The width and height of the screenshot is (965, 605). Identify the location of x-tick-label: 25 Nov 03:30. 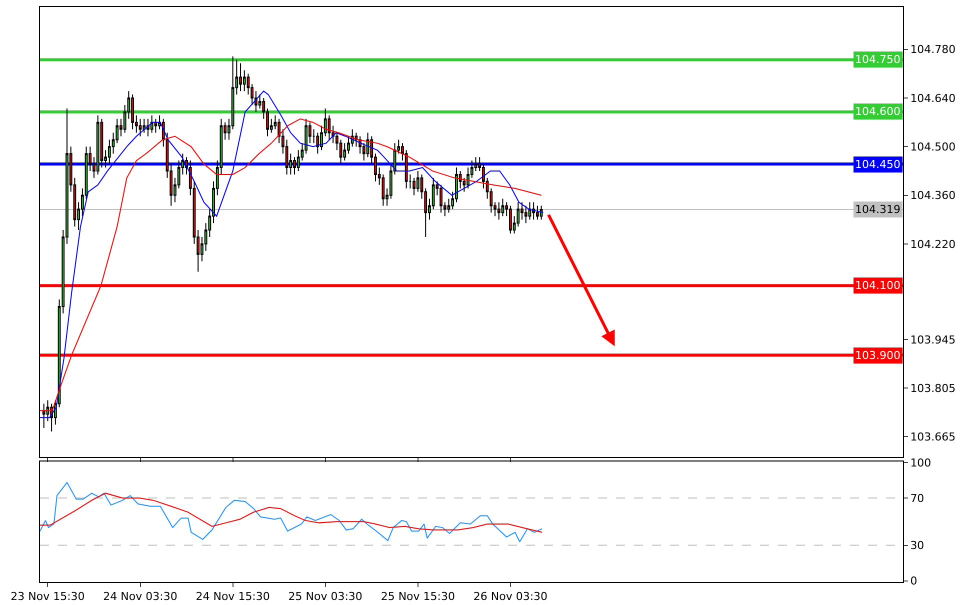
(325, 597).